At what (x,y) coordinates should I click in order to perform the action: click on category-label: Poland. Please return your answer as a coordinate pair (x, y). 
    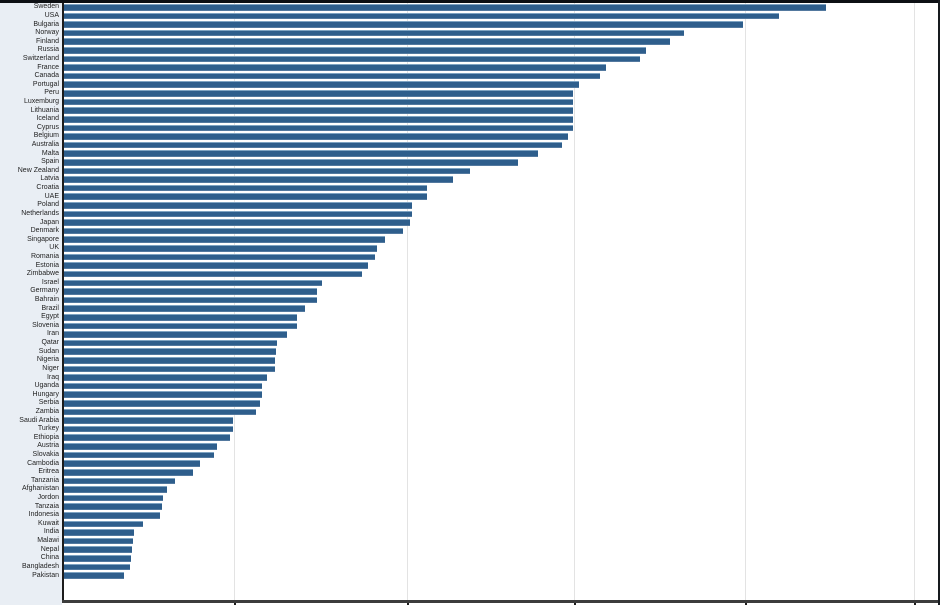
    Looking at the image, I should click on (48, 205).